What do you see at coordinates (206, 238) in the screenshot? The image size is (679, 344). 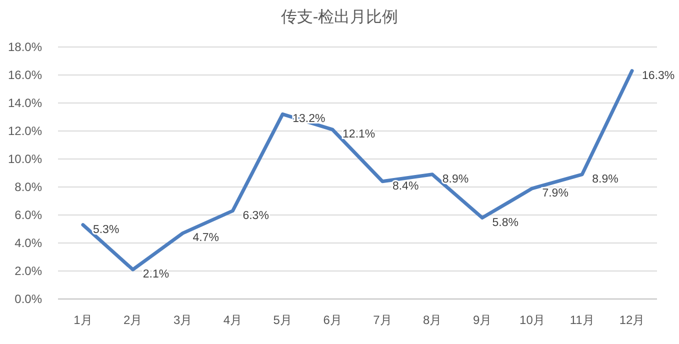 I see `data-label: 4.7%` at bounding box center [206, 238].